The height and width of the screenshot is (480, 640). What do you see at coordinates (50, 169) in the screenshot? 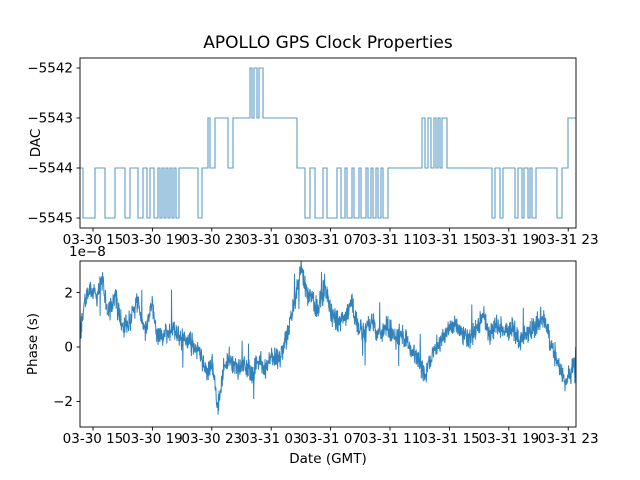
I see `y-tick-label: −5544` at bounding box center [50, 169].